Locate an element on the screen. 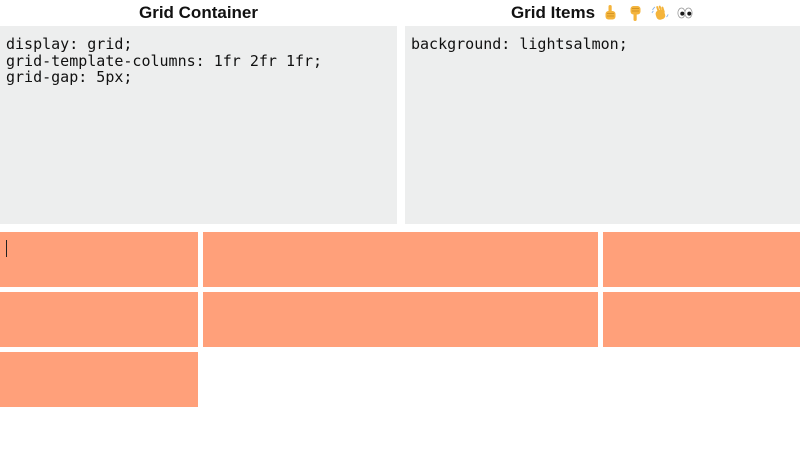 This screenshot has width=800, height=475. eyes-icon is located at coordinates (685, 13).